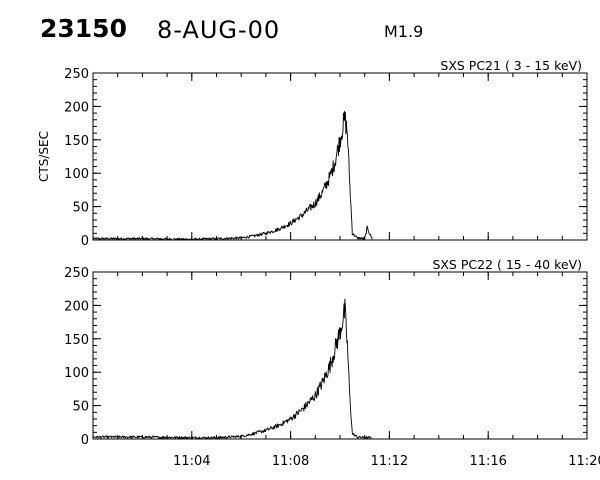 The image size is (600, 480). What do you see at coordinates (487, 461) in the screenshot?
I see `x-tick-label: 11:16` at bounding box center [487, 461].